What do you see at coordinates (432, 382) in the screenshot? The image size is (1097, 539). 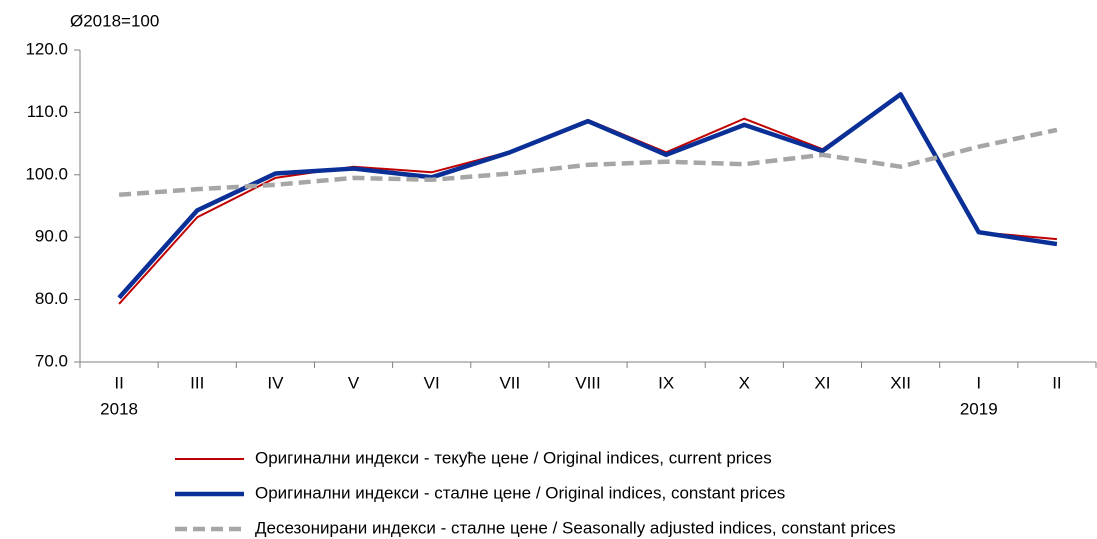 I see `x-tick-label: VI` at bounding box center [432, 382].